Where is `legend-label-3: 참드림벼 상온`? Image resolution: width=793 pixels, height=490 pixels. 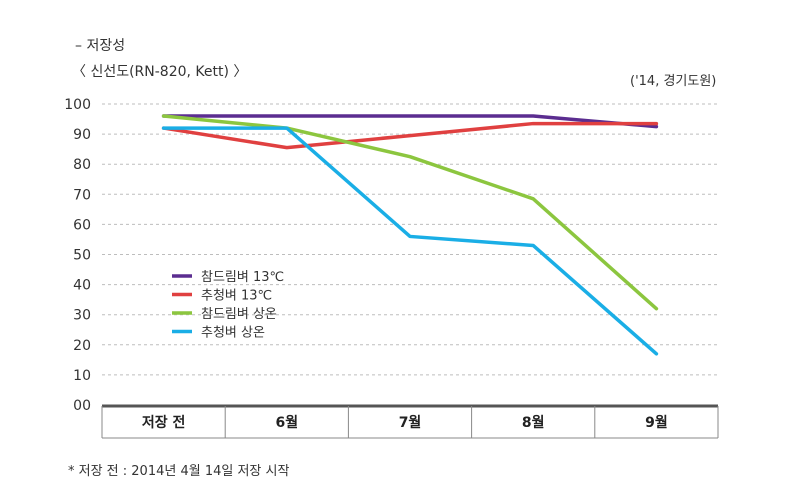
legend-label-3: 참드림벼 상온 is located at coordinates (239, 314).